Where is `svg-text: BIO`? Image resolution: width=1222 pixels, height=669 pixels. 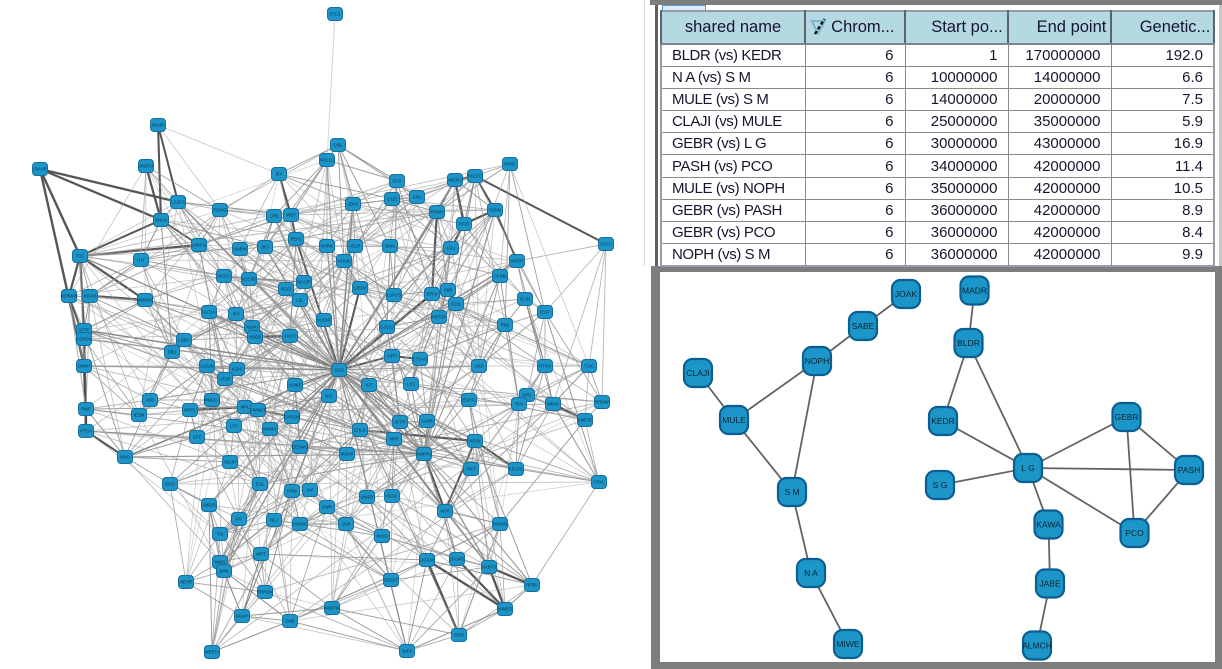 svg-text: BIO is located at coordinates (265, 247).